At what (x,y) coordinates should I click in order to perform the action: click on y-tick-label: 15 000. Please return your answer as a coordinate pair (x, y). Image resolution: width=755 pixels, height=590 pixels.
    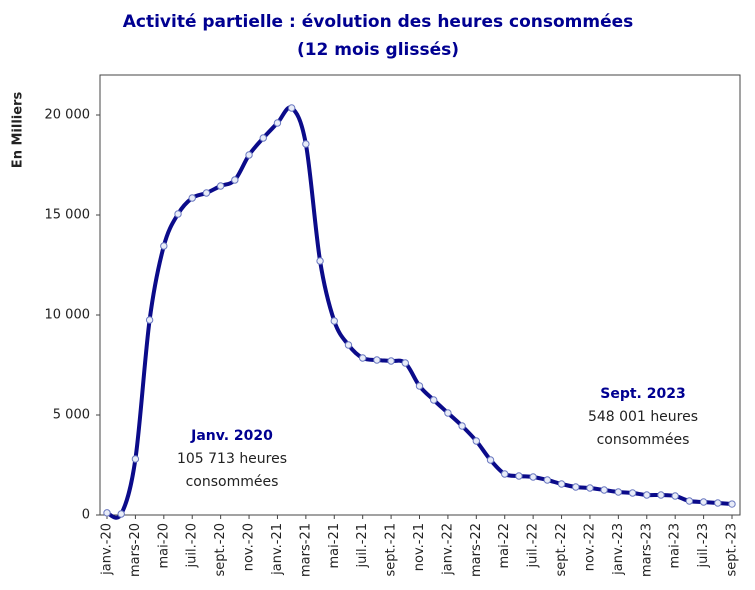
    Looking at the image, I should click on (68, 215).